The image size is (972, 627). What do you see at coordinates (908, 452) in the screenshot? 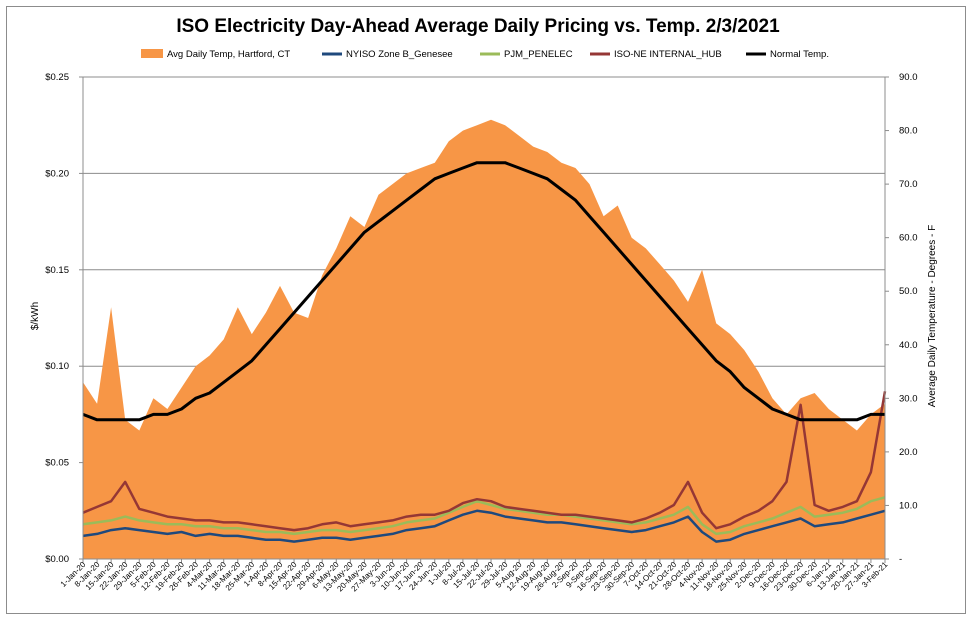
I see `y2-tick-label: 20.0` at bounding box center [908, 452].